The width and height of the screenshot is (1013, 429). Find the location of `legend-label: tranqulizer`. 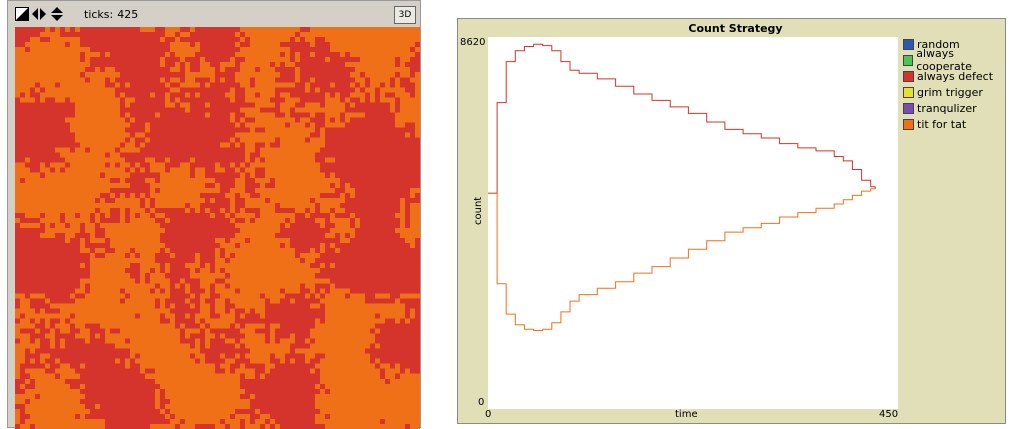

legend-label: tranqulizer is located at coordinates (947, 108).